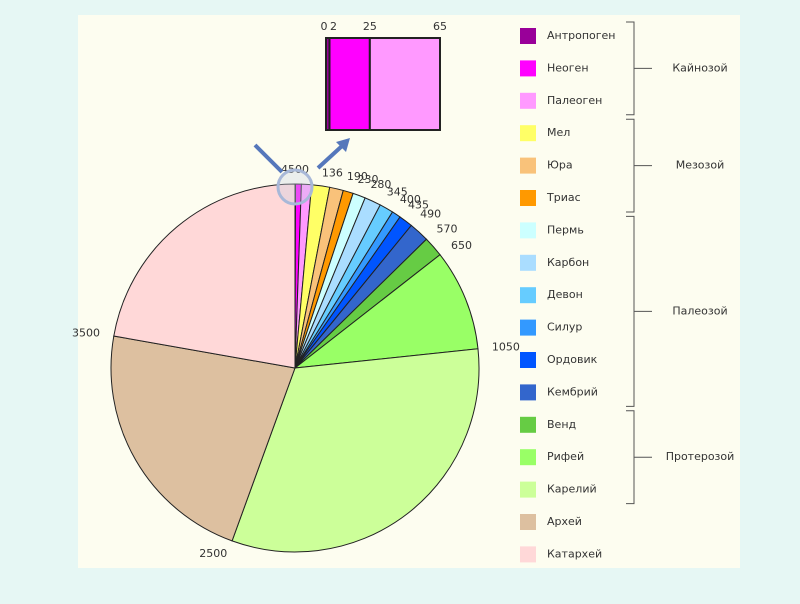 Image resolution: width=800 pixels, height=604 pixels. I want to click on legend-label: Рифей, so click(565, 456).